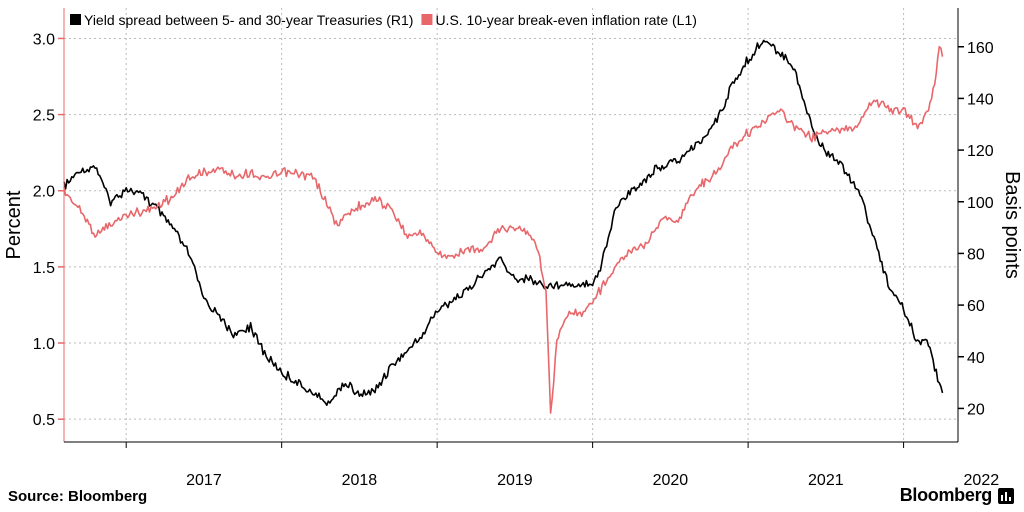 The image size is (1024, 512). I want to click on x-tick-label: 2020, so click(671, 480).